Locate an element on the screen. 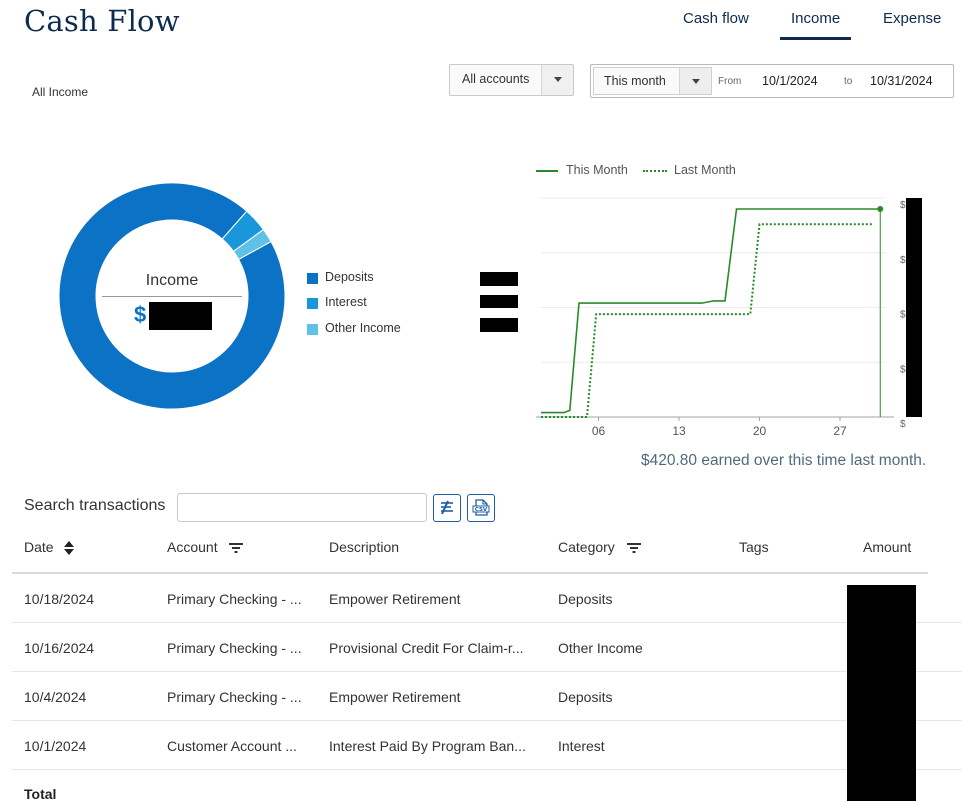 This screenshot has width=962, height=801. edit-list-button is located at coordinates (447, 508).